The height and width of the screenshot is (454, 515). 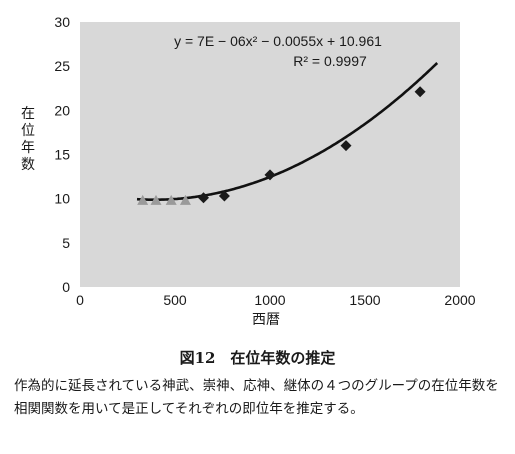 I want to click on x-tick-label: 500, so click(x=175, y=300).